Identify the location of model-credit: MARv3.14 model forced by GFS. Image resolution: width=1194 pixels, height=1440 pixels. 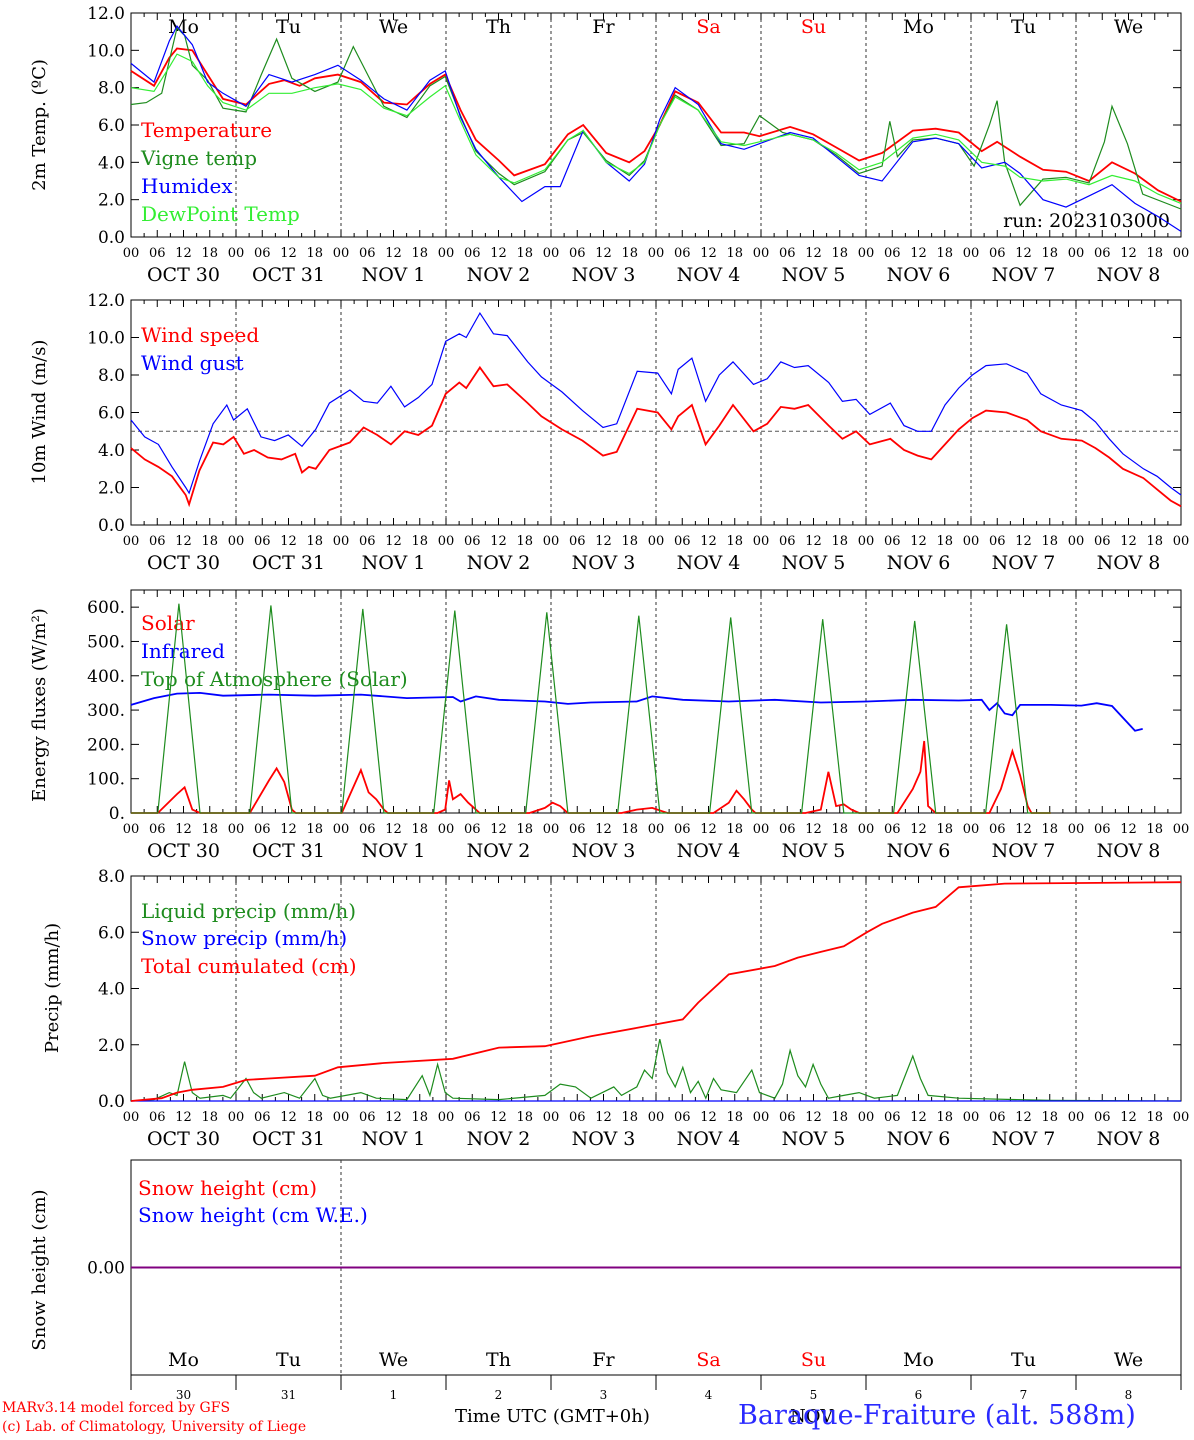
(116, 1408).